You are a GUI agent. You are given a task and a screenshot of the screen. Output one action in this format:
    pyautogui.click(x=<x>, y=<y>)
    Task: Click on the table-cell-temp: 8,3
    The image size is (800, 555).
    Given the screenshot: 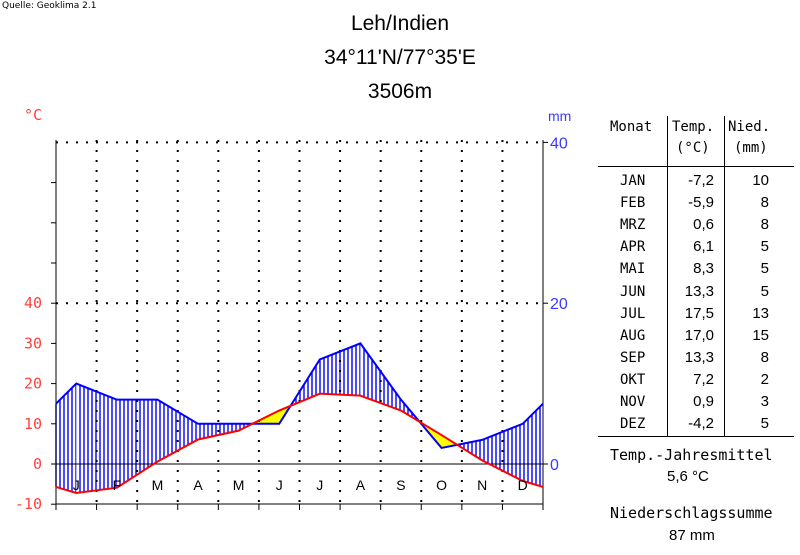 What is the action you would take?
    pyautogui.click(x=703, y=269)
    